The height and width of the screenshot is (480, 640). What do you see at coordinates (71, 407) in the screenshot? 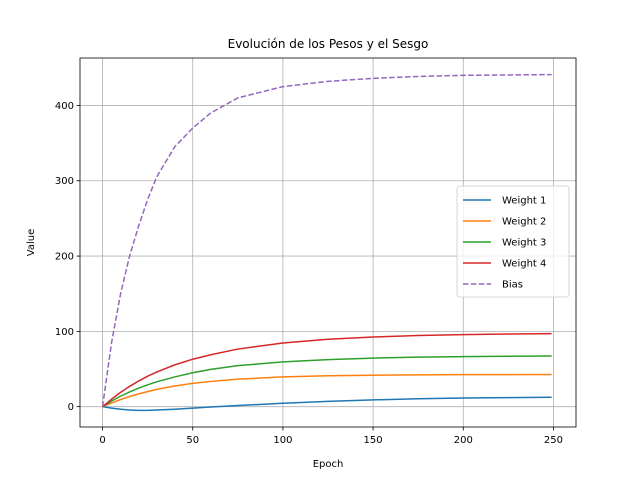
I see `y-tick-label: 0` at bounding box center [71, 407].